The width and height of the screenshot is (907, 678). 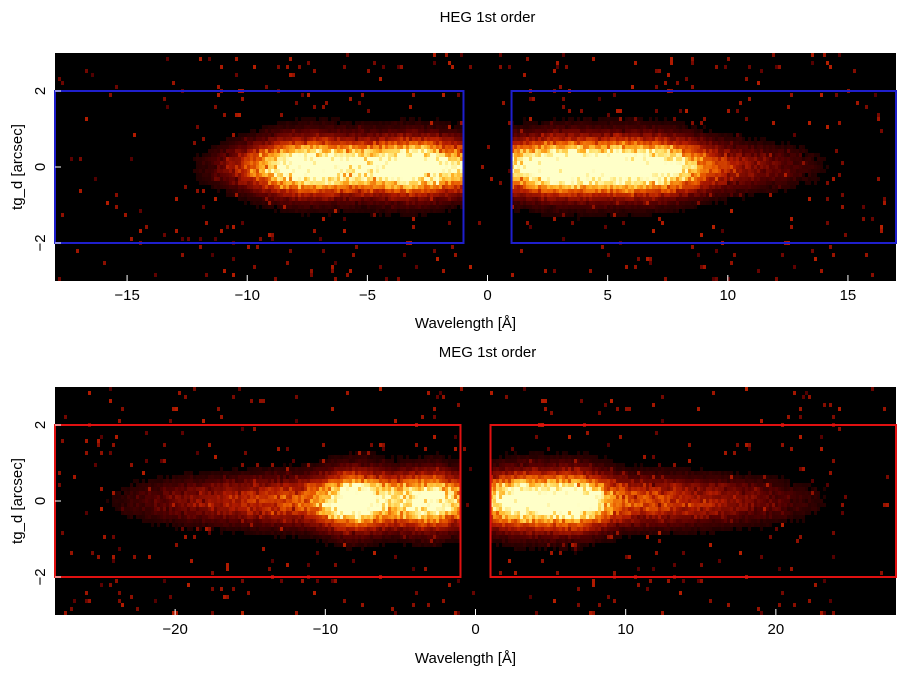 I want to click on chart-title: HEG 1st order, so click(x=488, y=17).